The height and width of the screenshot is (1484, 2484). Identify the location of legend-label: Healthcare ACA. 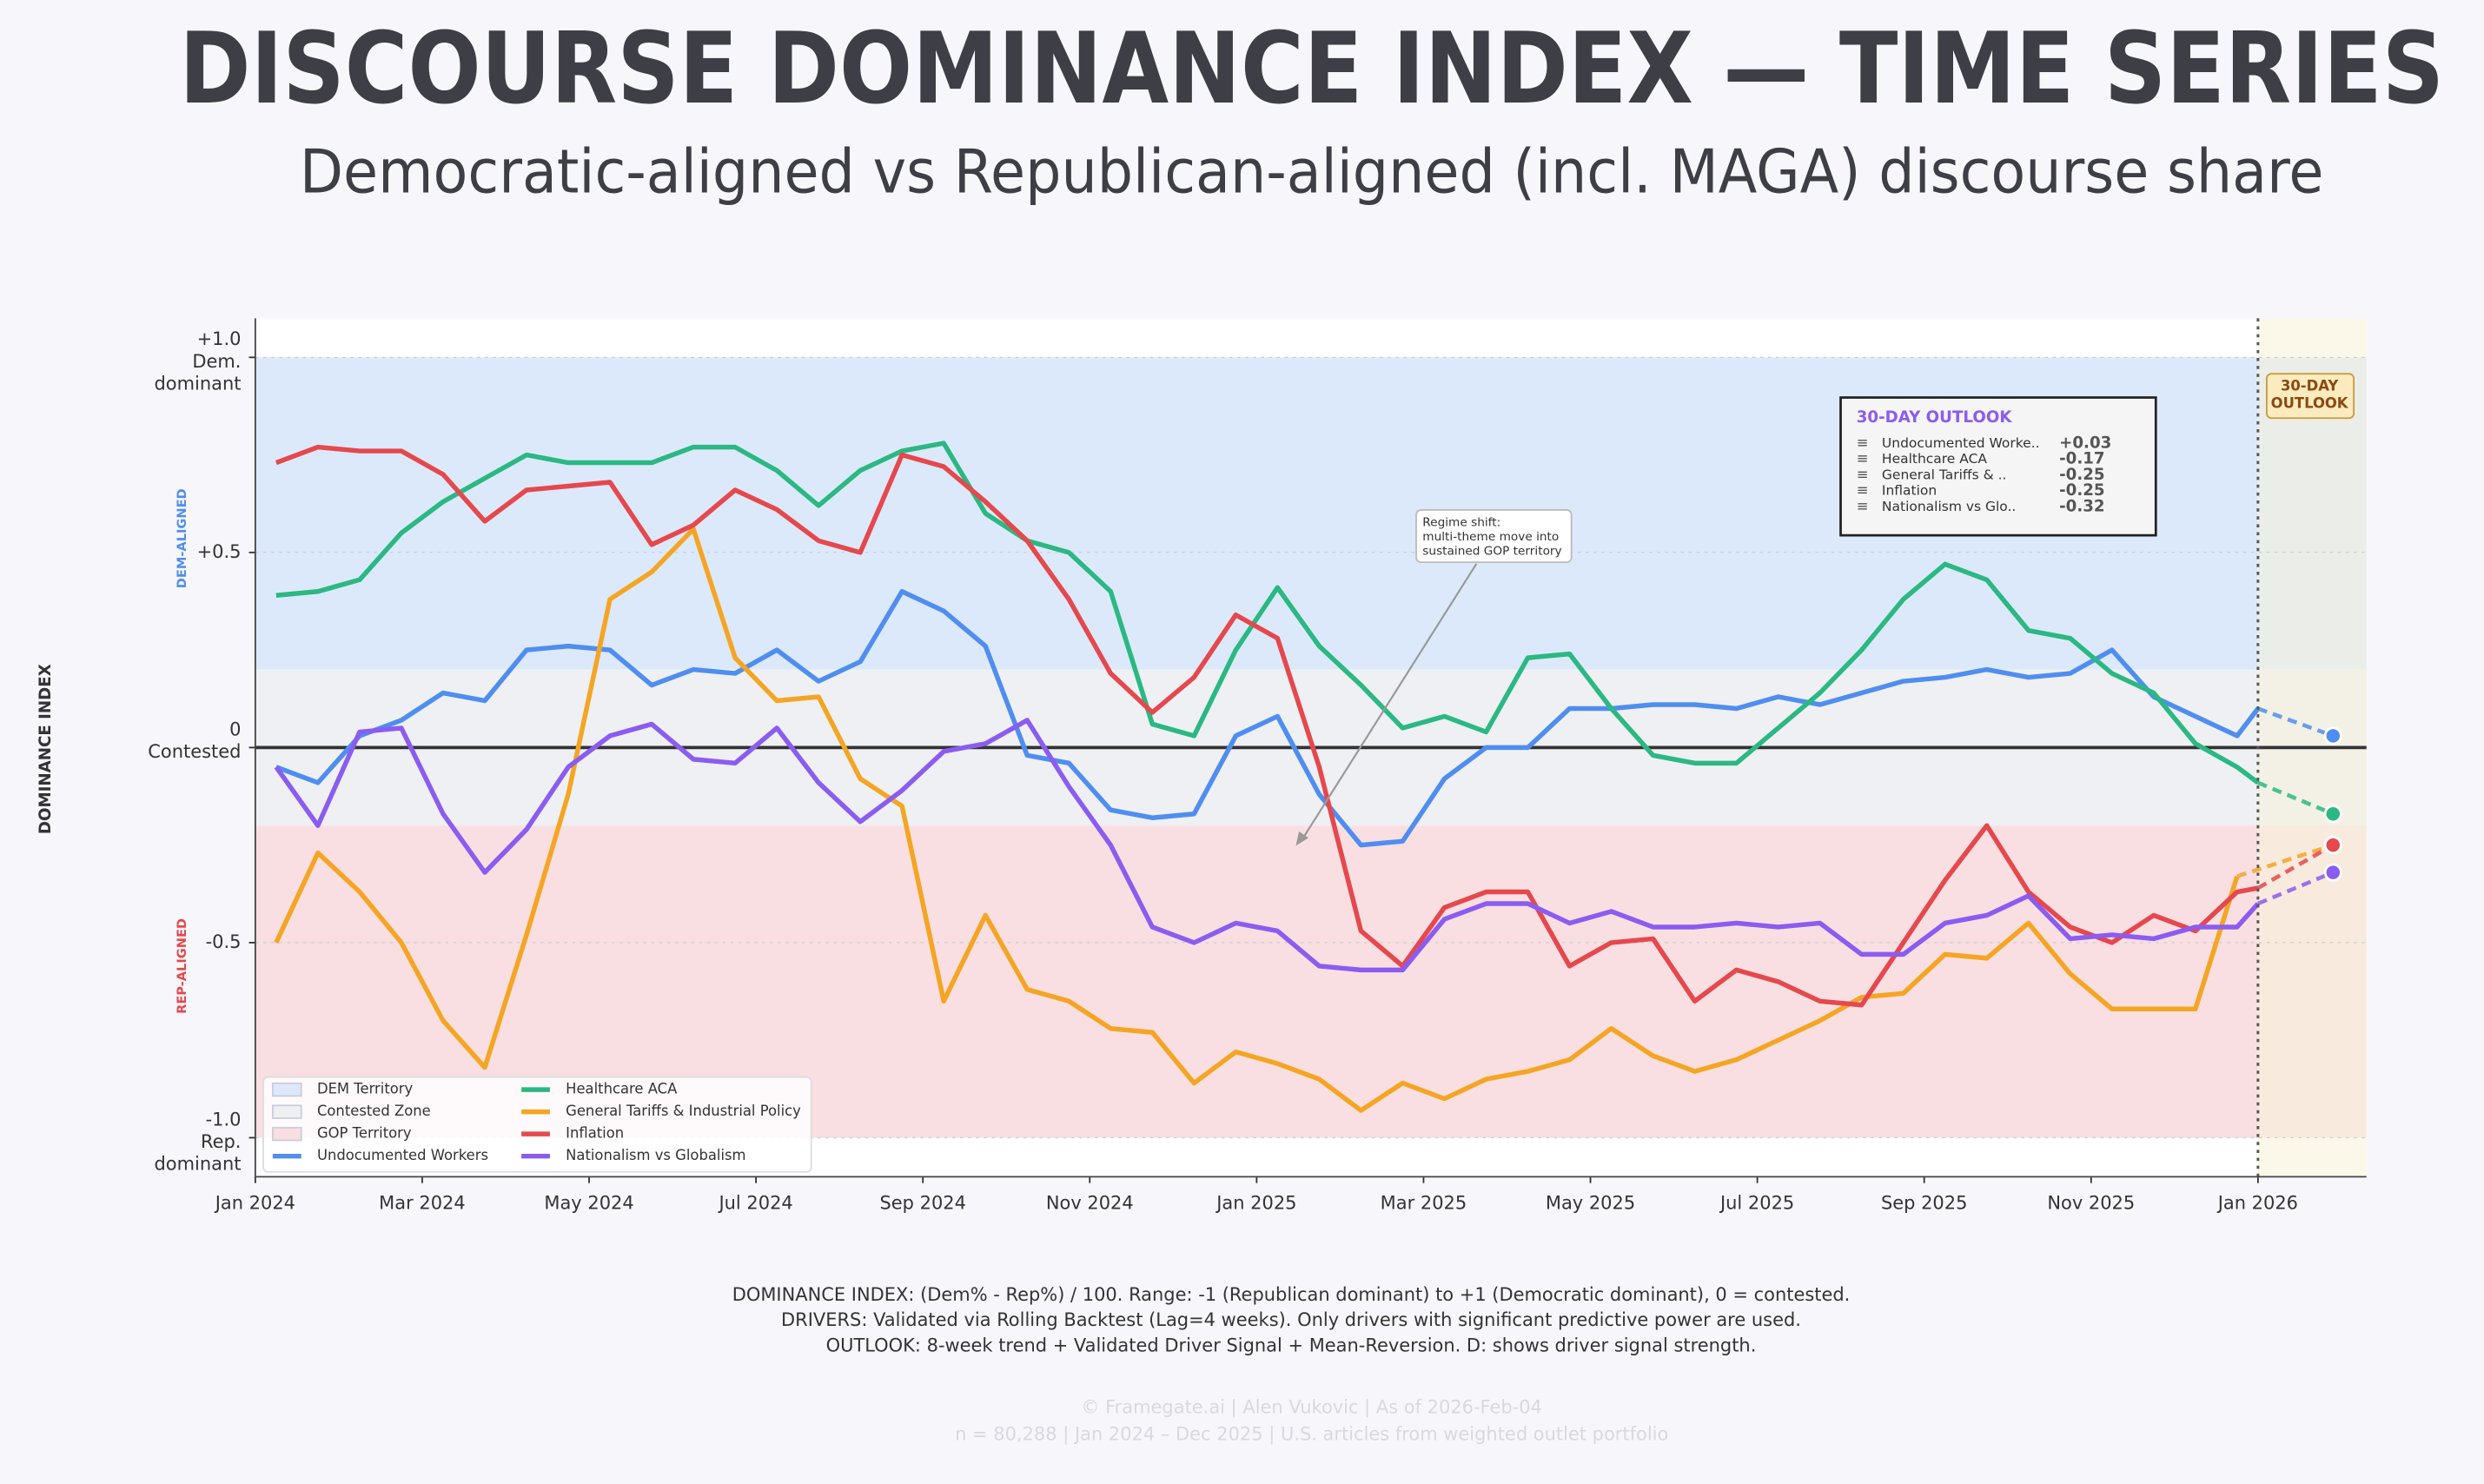
(622, 1089).